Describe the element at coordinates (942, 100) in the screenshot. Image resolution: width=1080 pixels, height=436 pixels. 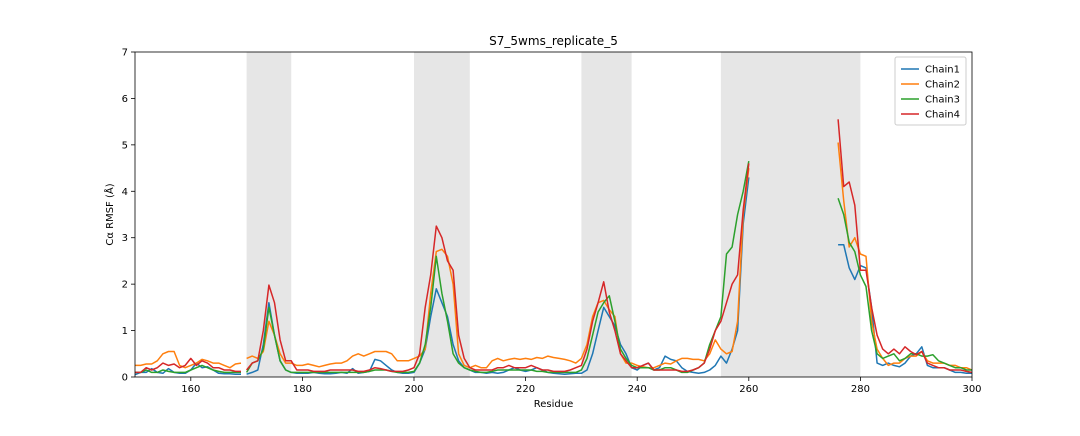
I see `legend-label-chain3: Chain3` at that location.